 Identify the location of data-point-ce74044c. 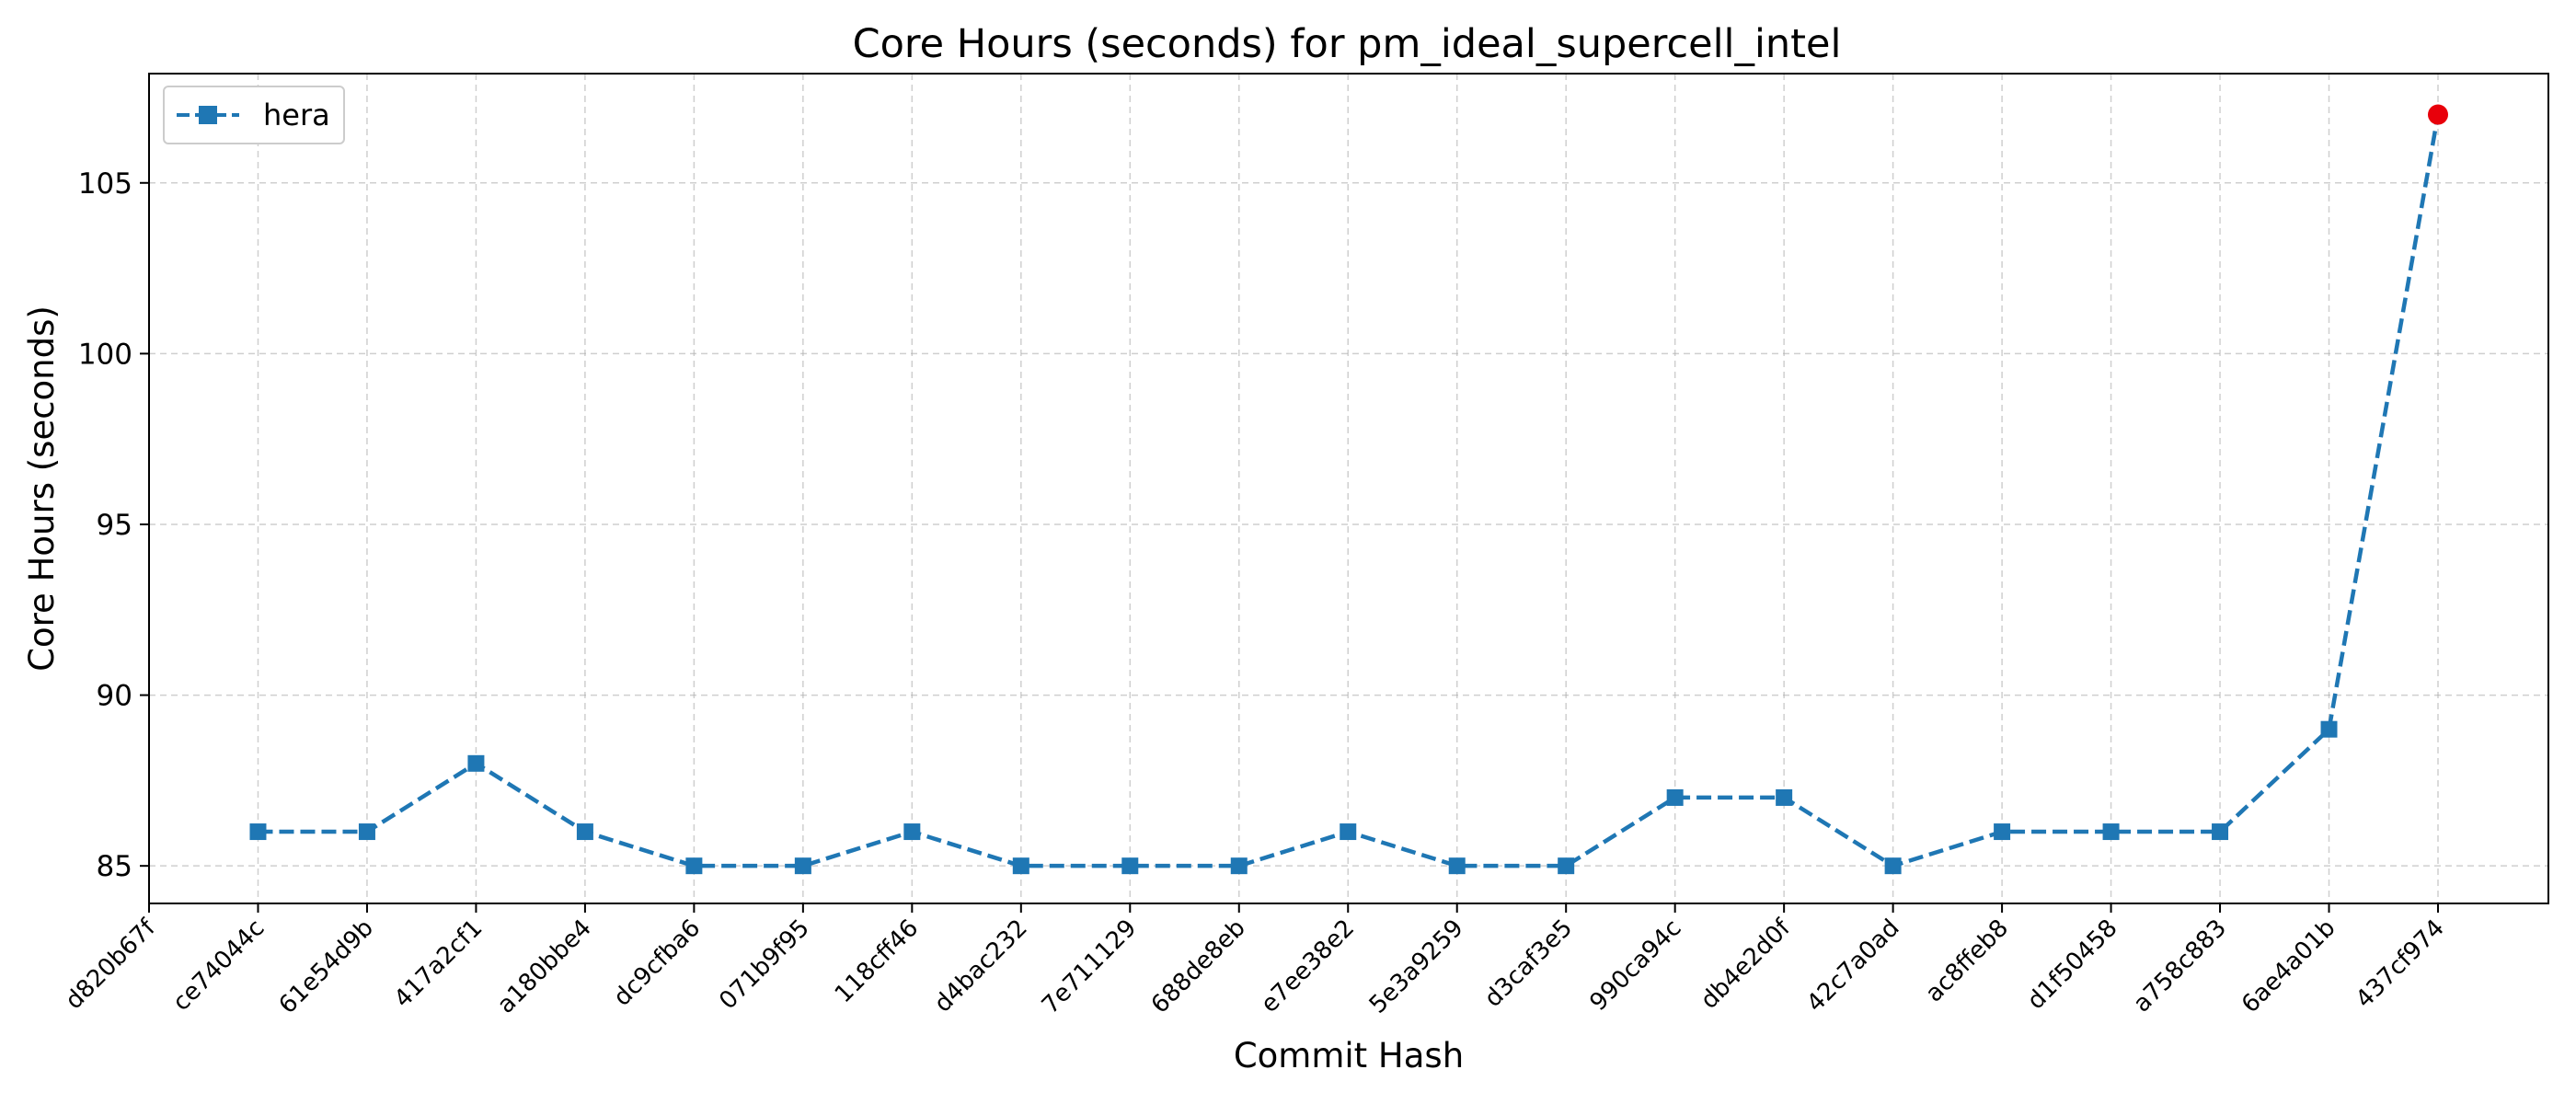
(258, 832).